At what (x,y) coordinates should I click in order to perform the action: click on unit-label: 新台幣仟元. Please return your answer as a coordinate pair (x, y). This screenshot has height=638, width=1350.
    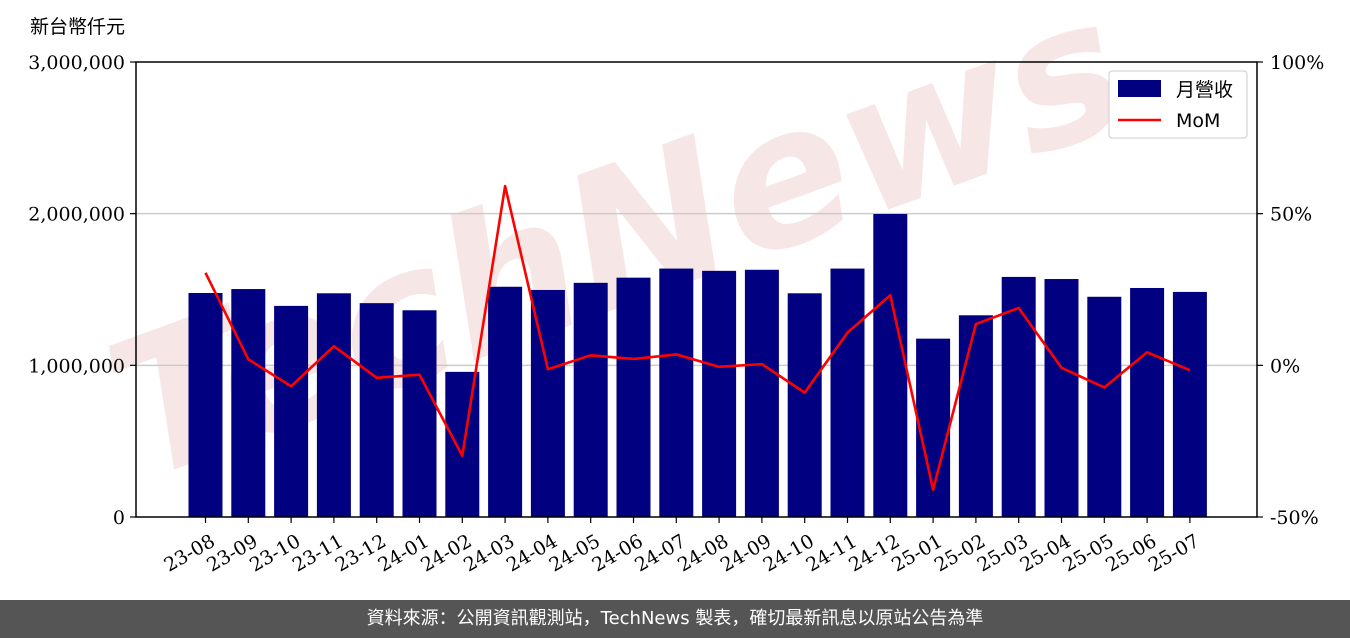
    Looking at the image, I should click on (77, 27).